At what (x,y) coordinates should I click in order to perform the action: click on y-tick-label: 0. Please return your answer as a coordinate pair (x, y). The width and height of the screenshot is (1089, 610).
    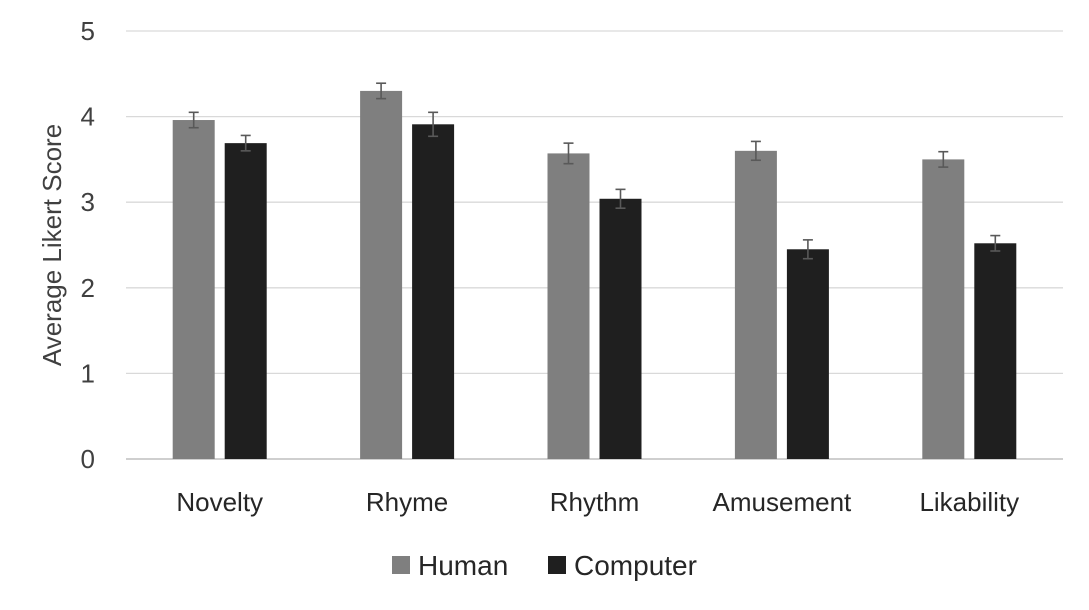
    Looking at the image, I should click on (88, 459).